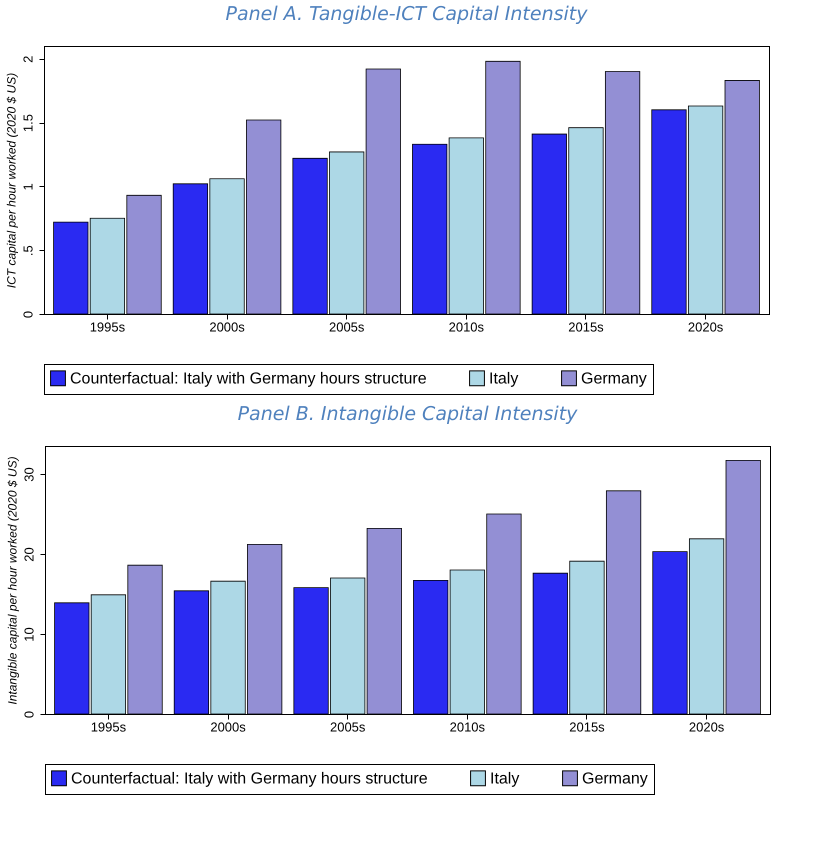 This screenshot has height=861, width=815. I want to click on y-tick-label: 1.5, so click(28, 123).